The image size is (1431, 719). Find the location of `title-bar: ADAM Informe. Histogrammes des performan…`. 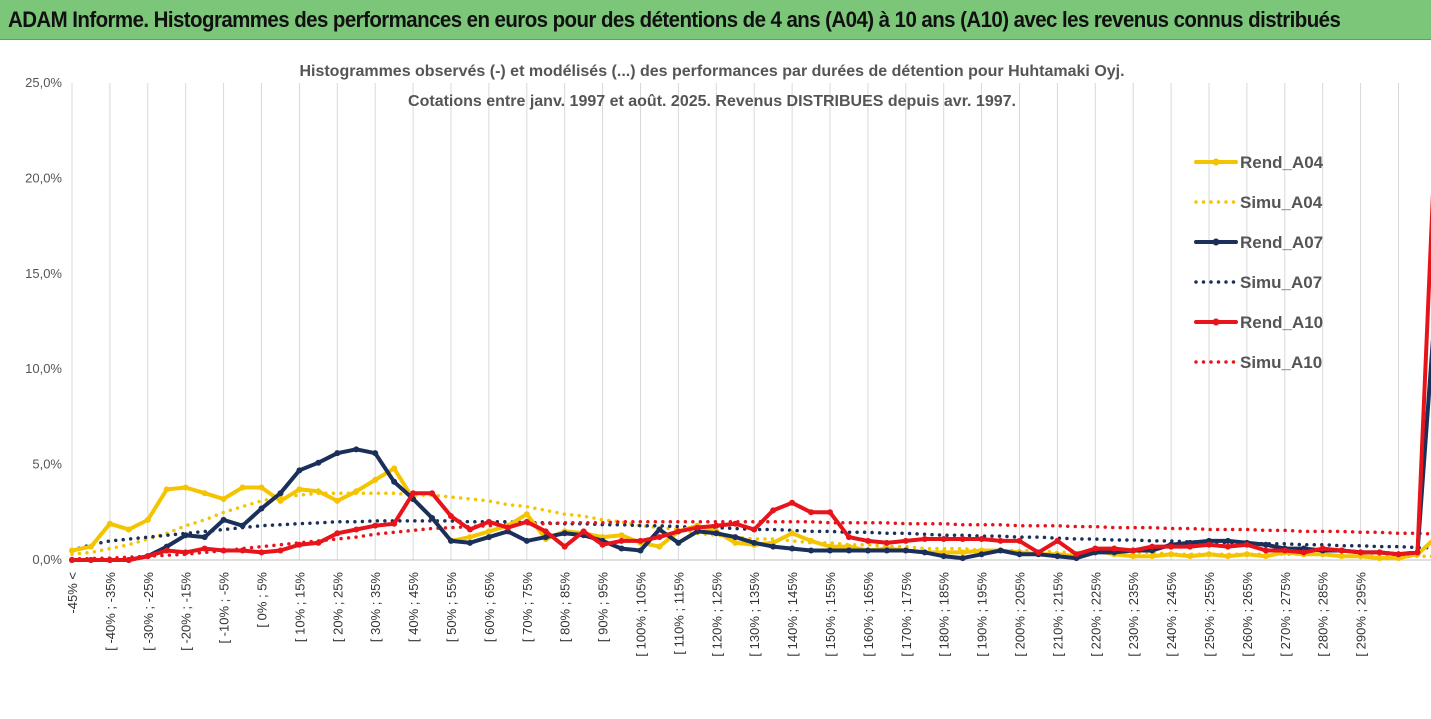

title-bar: ADAM Informe. Histogrammes des performan… is located at coordinates (715, 20).